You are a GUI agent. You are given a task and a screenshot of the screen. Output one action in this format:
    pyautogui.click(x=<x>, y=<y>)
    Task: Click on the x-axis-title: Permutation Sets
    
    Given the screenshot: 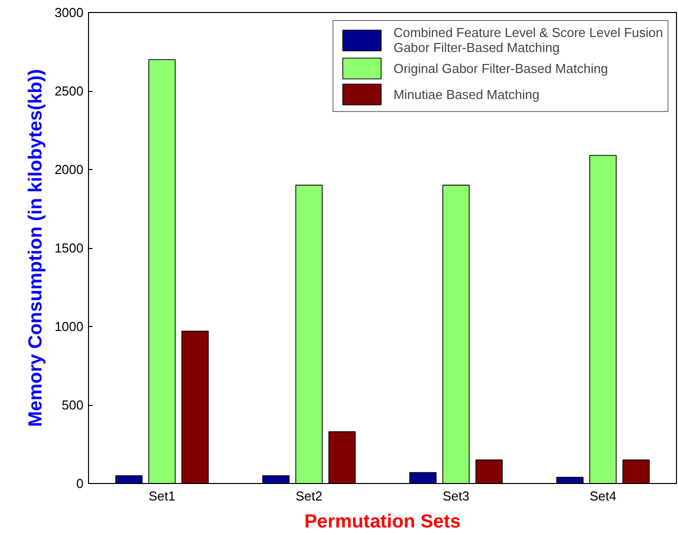 What is the action you would take?
    pyautogui.click(x=382, y=522)
    